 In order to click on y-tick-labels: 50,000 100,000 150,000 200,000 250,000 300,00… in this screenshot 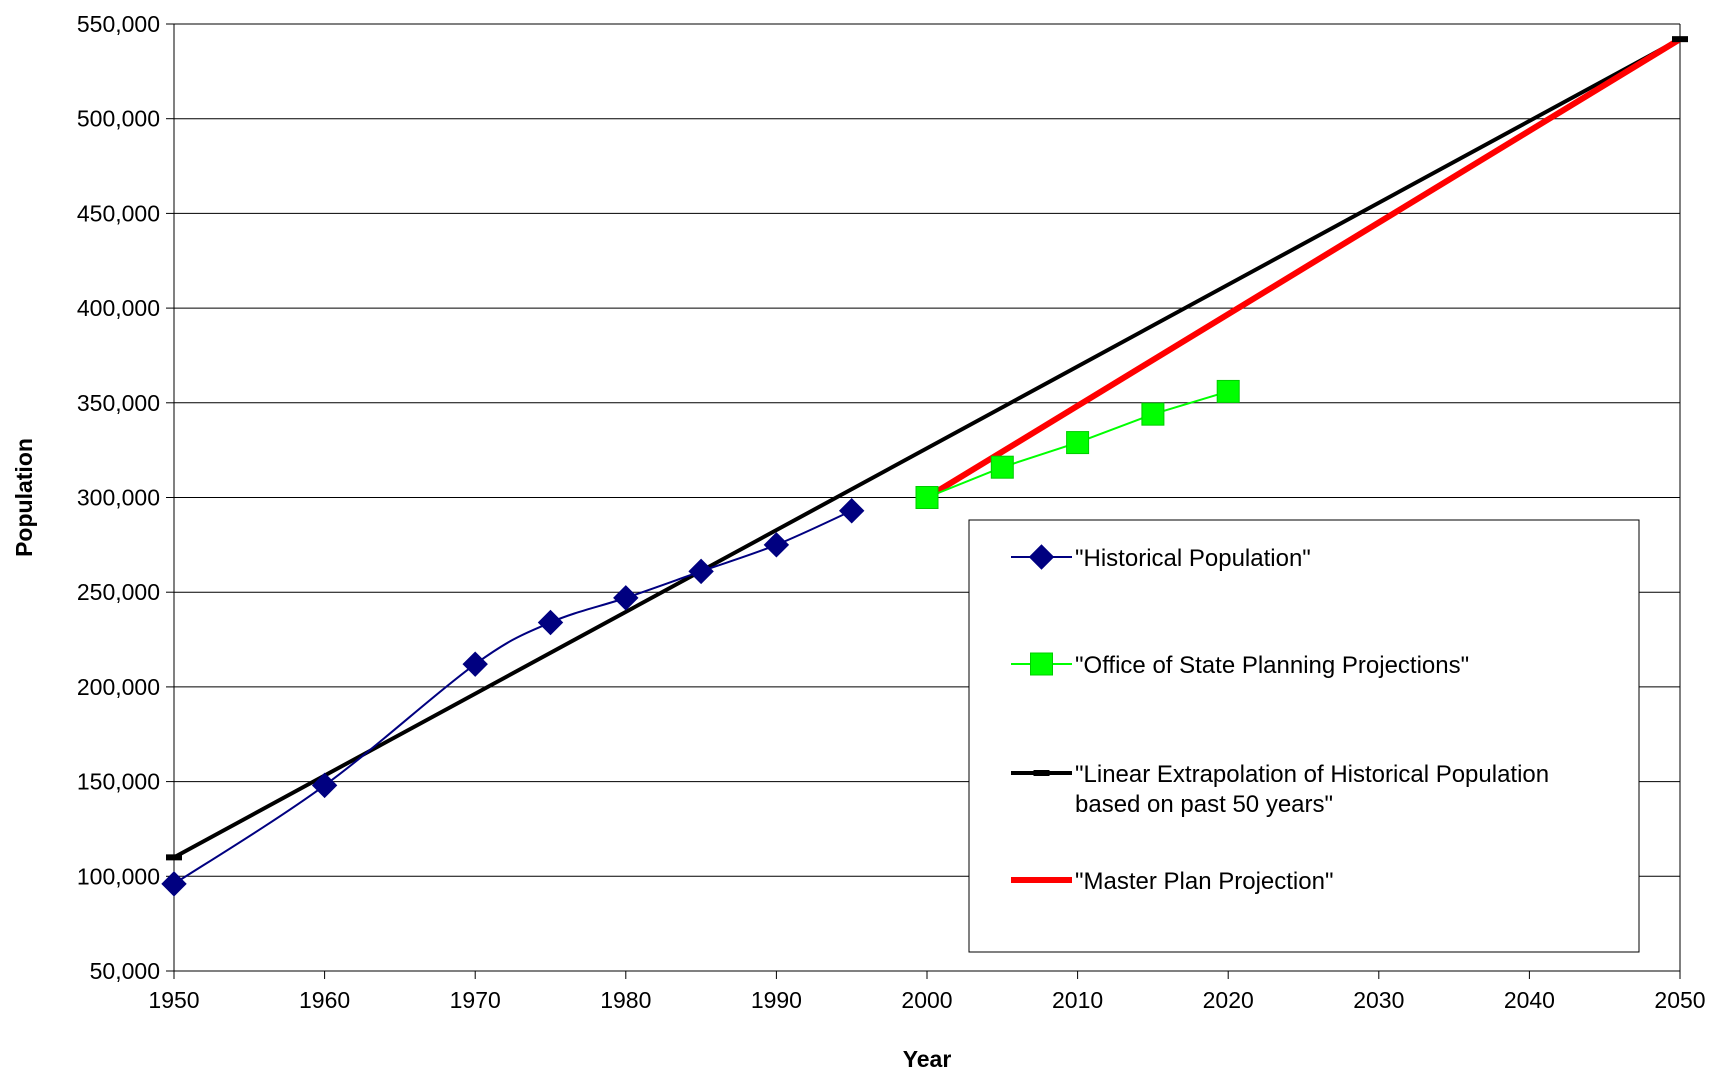, I will do `click(118, 497)`.